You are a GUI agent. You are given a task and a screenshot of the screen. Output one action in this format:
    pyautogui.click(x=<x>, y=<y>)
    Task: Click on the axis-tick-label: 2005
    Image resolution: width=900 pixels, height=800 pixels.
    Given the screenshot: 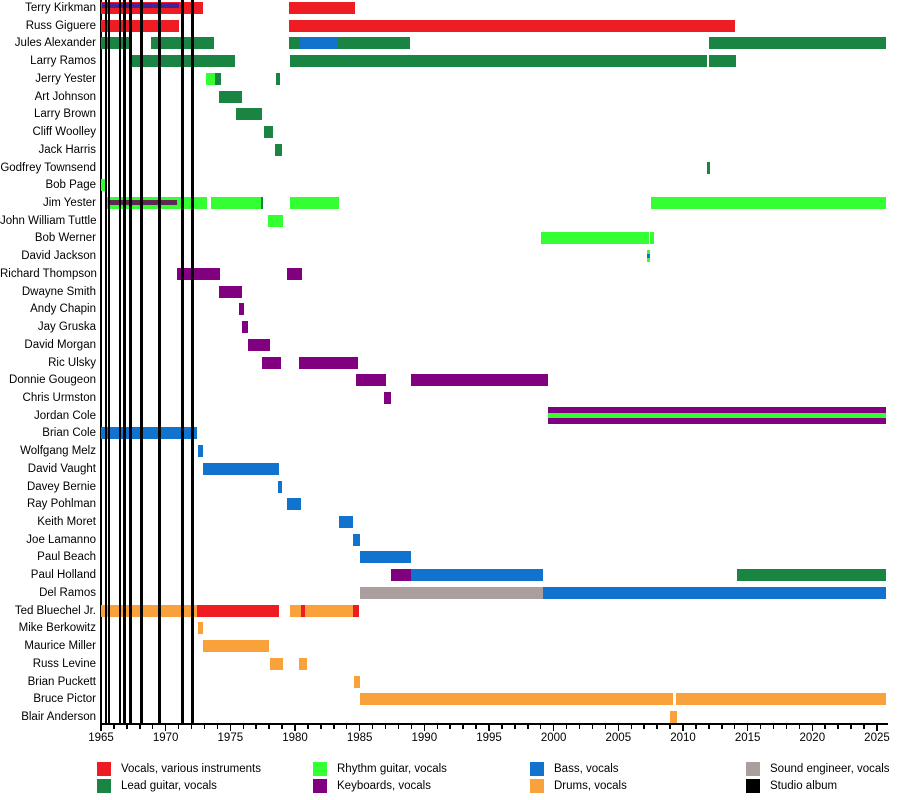 What is the action you would take?
    pyautogui.click(x=618, y=738)
    